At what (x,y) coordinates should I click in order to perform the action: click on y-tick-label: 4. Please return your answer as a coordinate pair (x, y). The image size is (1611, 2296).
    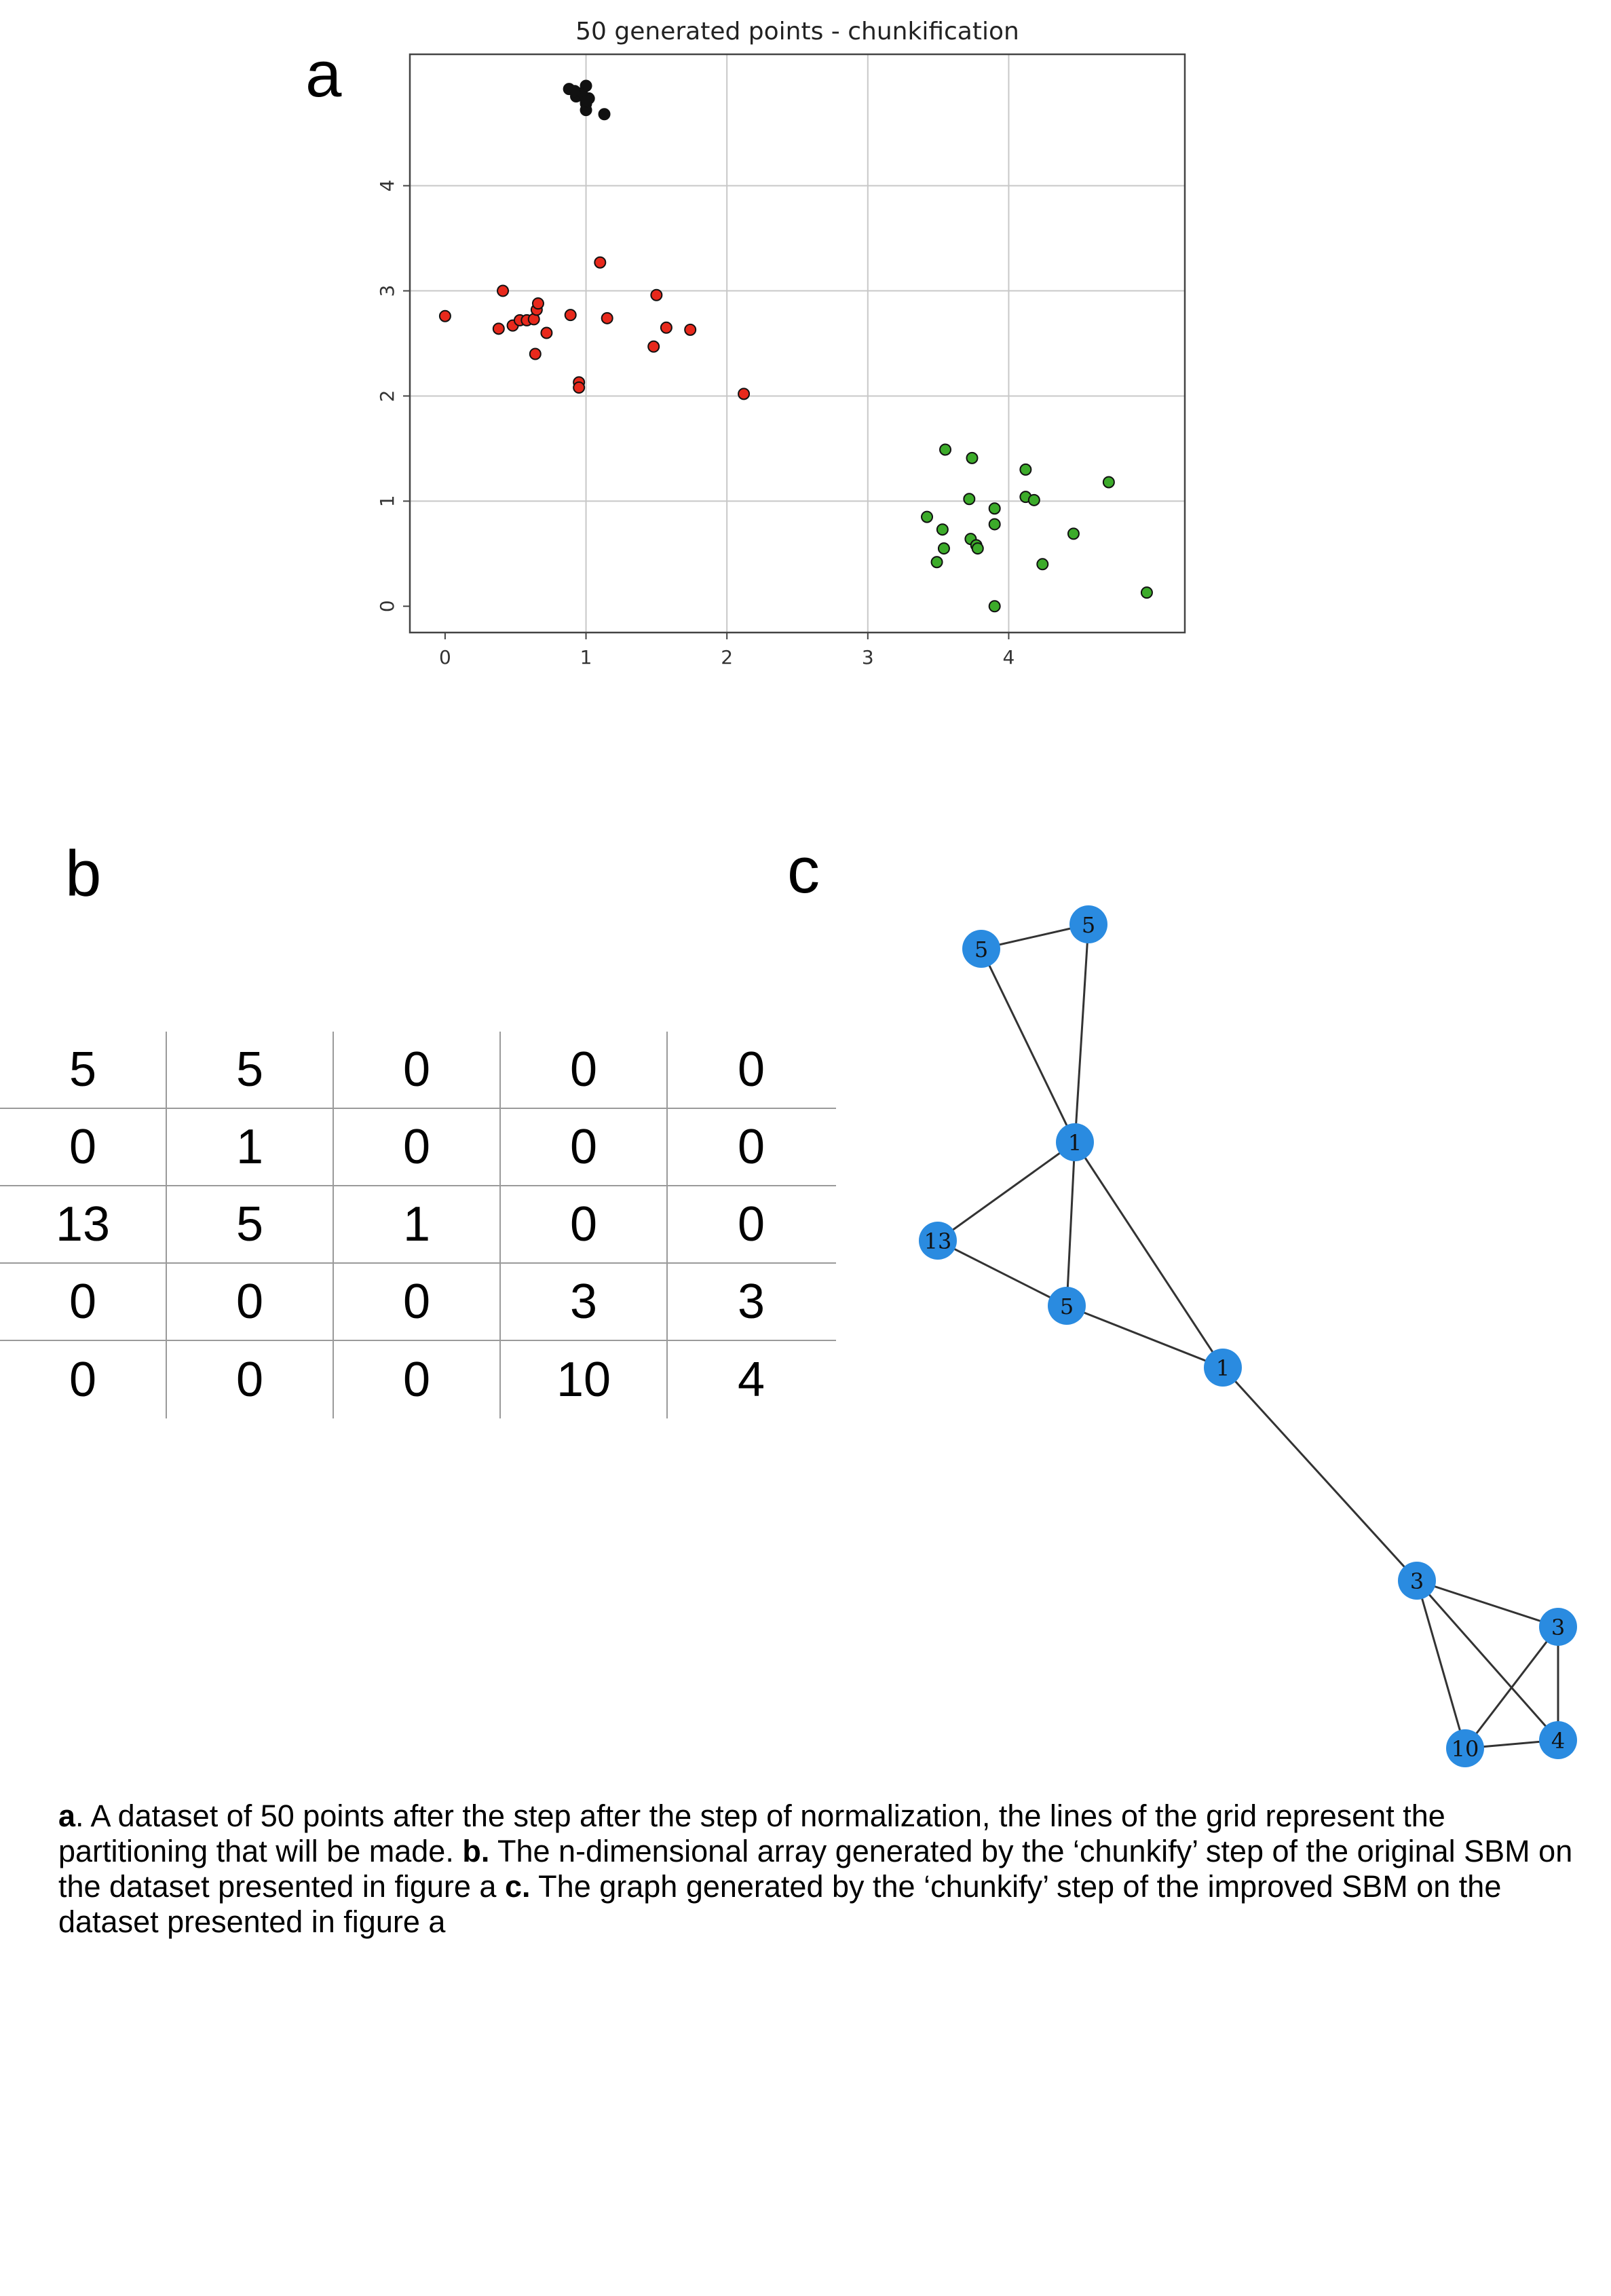
    Looking at the image, I should click on (387, 186).